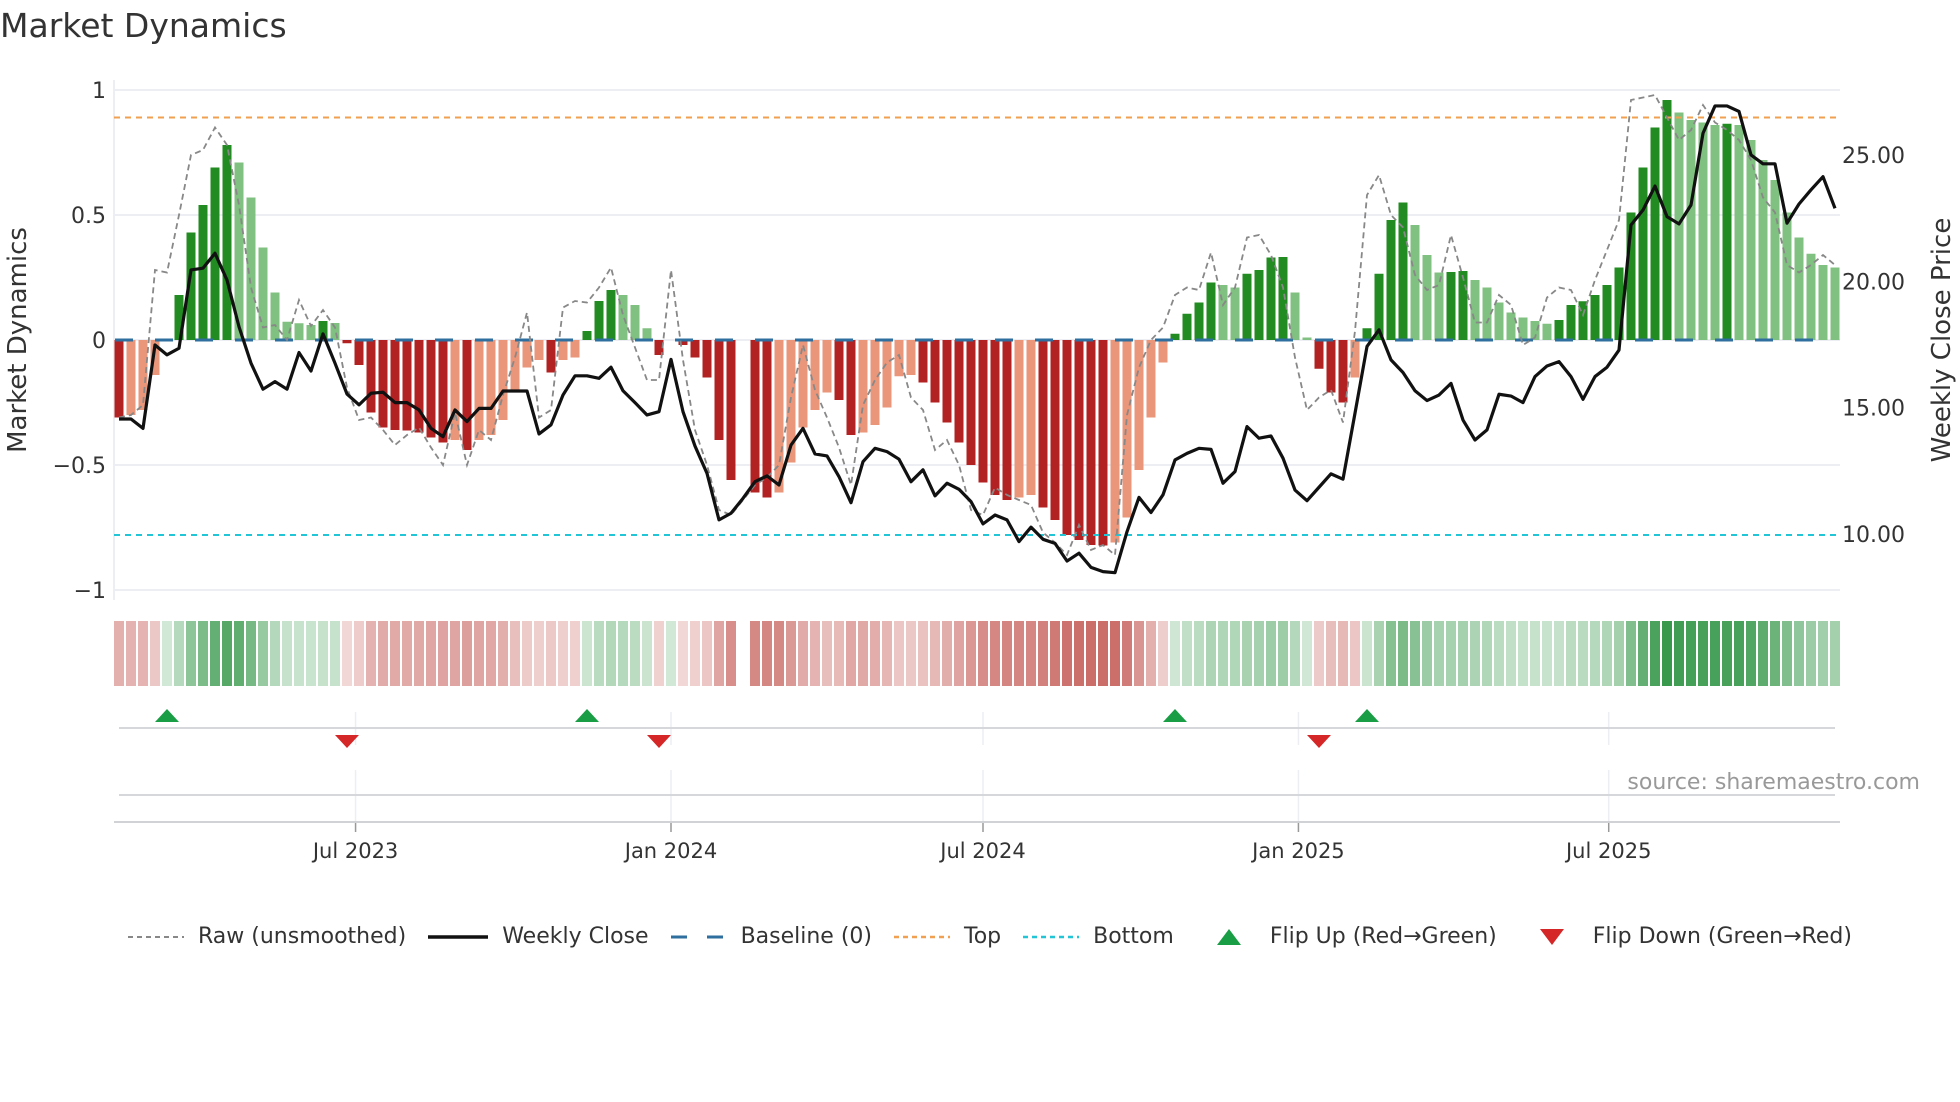  What do you see at coordinates (1175, 715) in the screenshot?
I see `flip-up-marker` at bounding box center [1175, 715].